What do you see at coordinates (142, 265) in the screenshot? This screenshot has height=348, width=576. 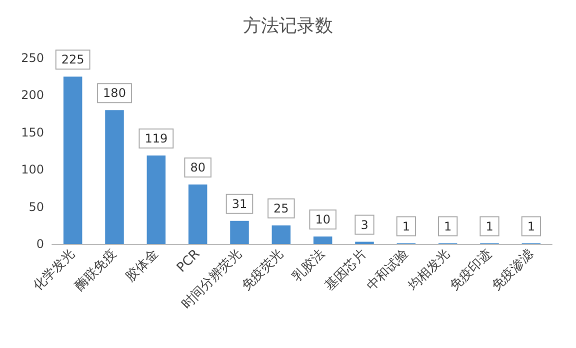 I see `x-tick-label: 胶体金` at bounding box center [142, 265].